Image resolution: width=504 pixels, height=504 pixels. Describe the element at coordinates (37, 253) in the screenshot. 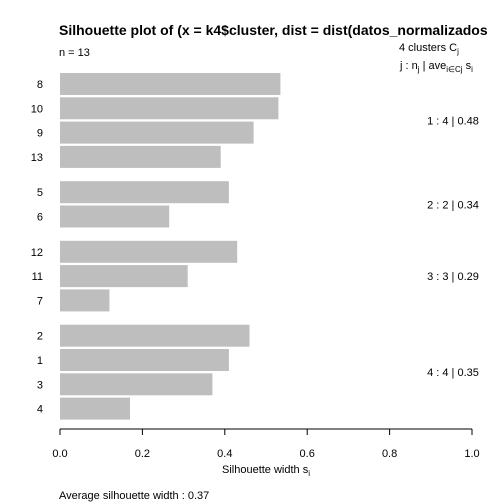

I see `observation-label: 12` at that location.